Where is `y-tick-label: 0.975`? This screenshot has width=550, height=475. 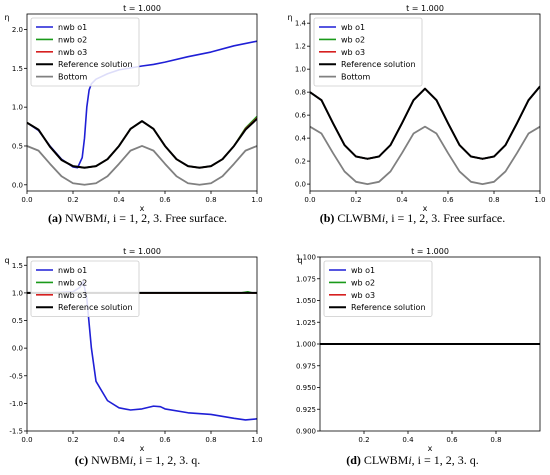
y-tick-label: 0.975 is located at coordinates (306, 366).